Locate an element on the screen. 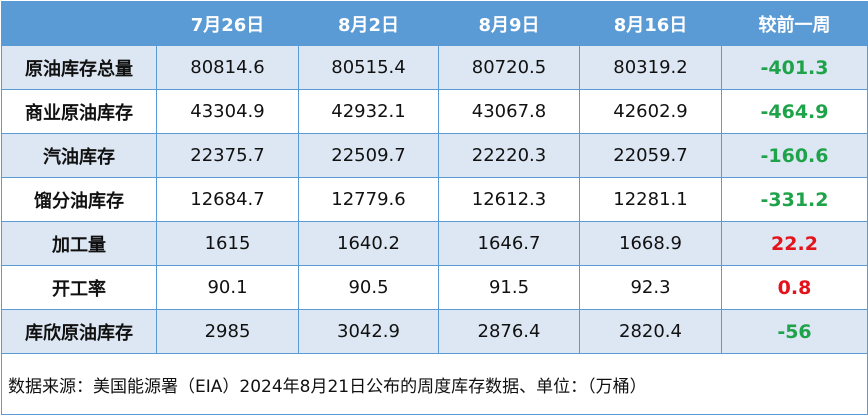  table-row: 原油库存总量 80814.6 80515.4 80720.5 80319.2 -401.3 is located at coordinates (434, 67).